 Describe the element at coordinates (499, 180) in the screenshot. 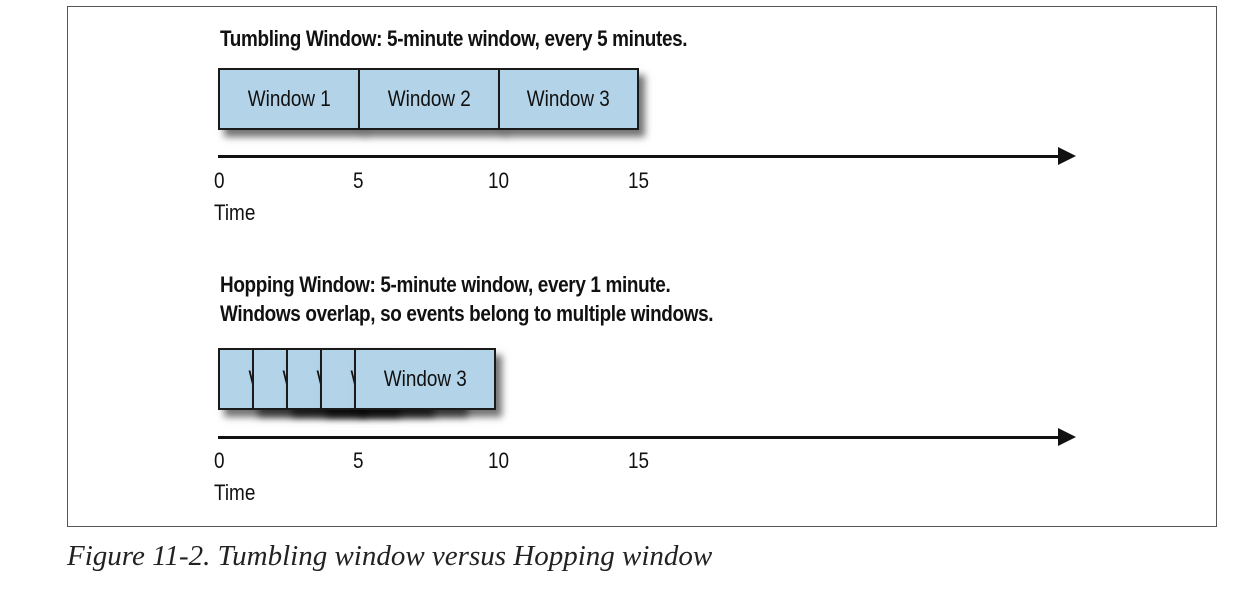

I see `tumbling-tick-10: 10` at that location.